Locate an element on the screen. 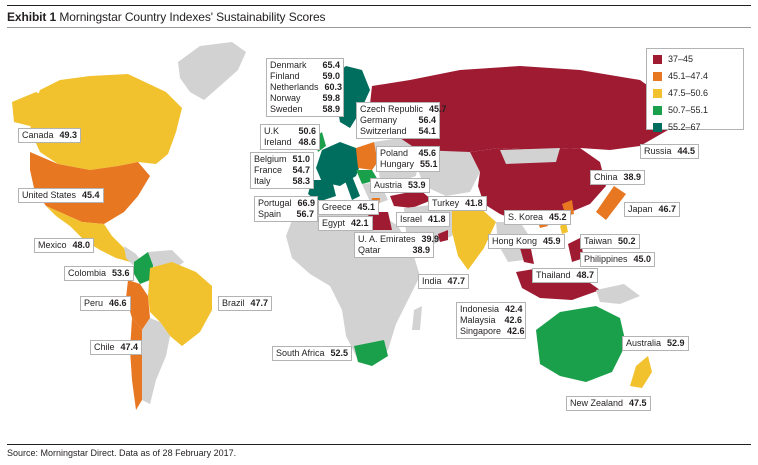  label-chile: Chile 47.4 is located at coordinates (116, 347).